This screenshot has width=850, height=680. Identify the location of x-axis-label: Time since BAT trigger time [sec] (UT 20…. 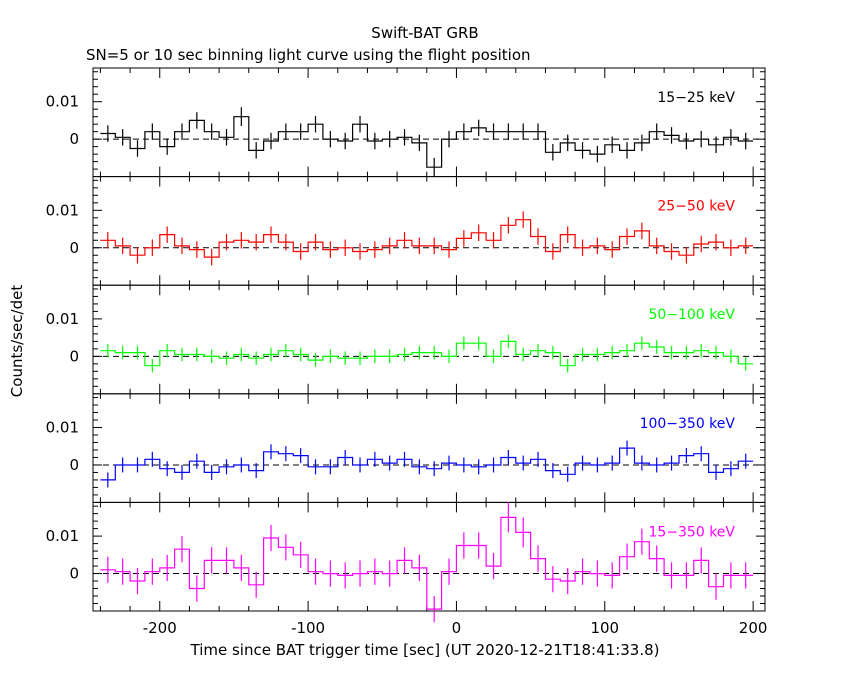
(425, 650).